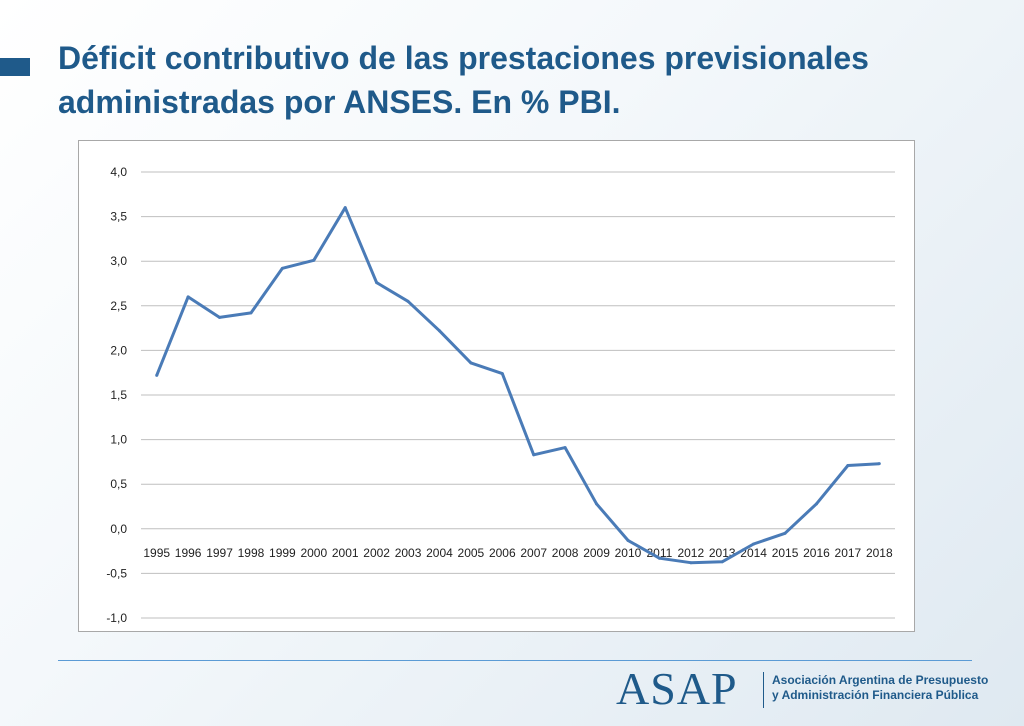  What do you see at coordinates (118, 261) in the screenshot?
I see `y-tick-label: 3,0` at bounding box center [118, 261].